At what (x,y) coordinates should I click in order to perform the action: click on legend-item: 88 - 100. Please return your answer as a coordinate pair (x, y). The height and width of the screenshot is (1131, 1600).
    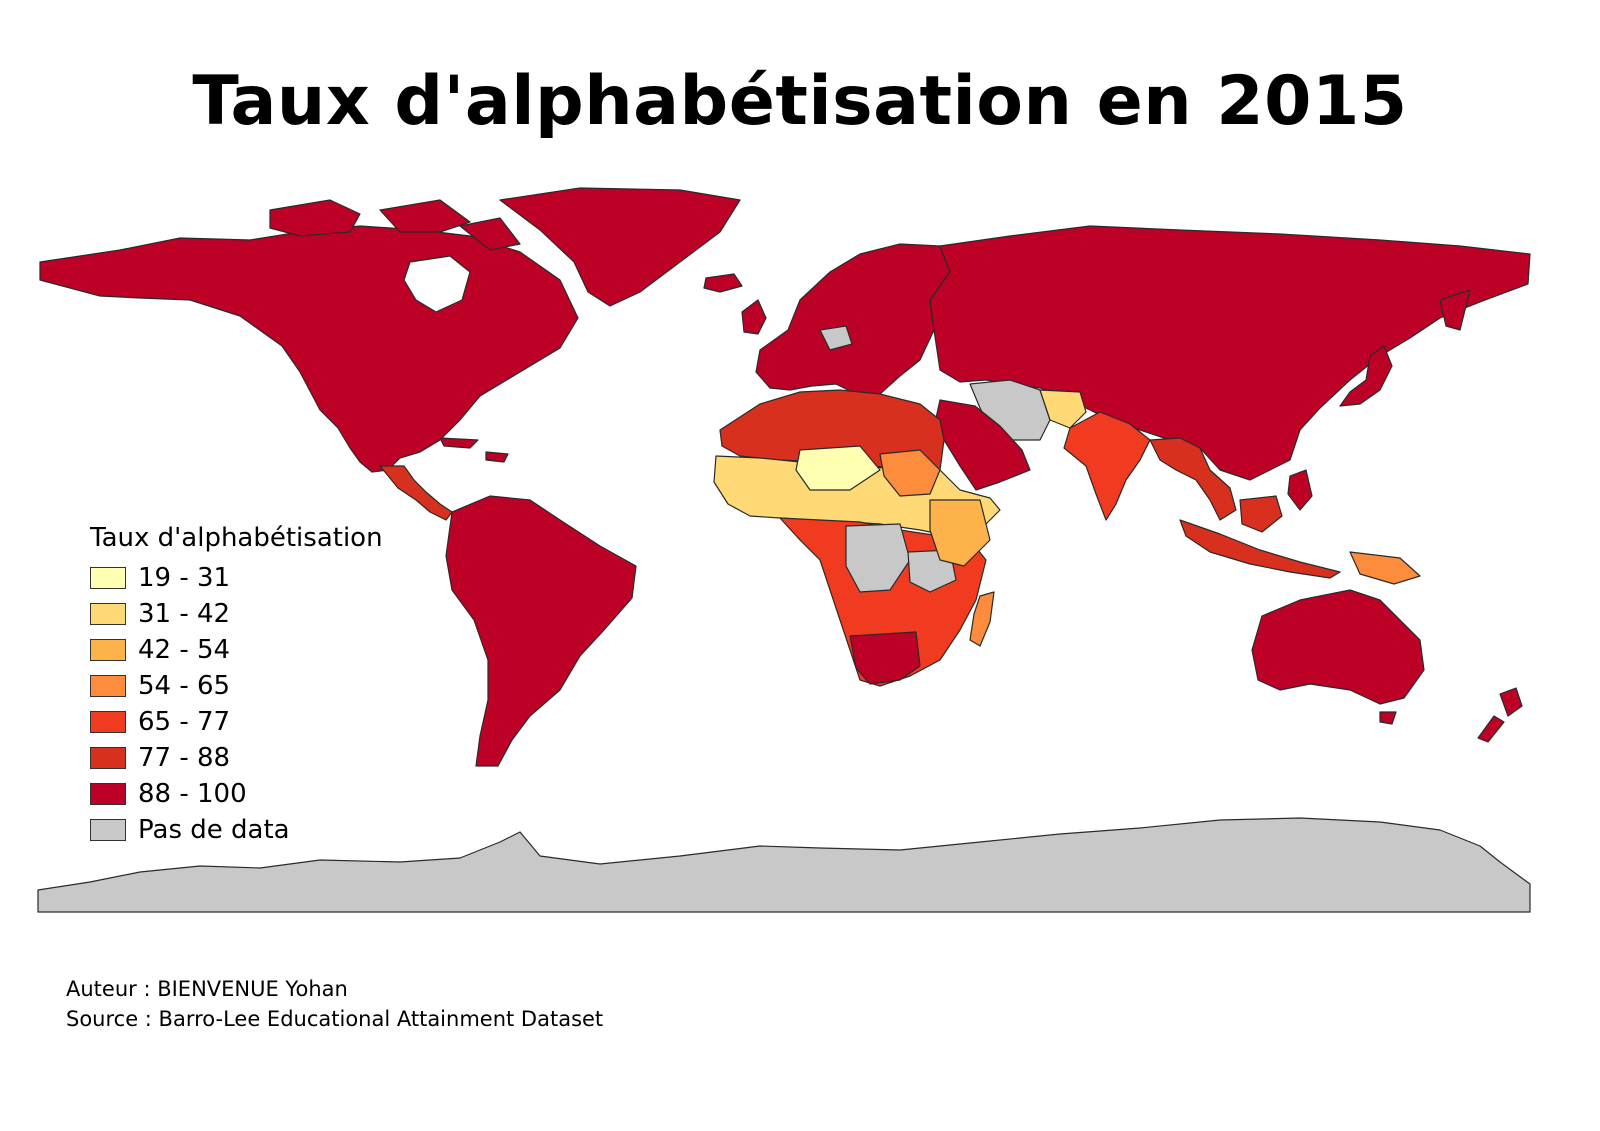
    Looking at the image, I should click on (236, 794).